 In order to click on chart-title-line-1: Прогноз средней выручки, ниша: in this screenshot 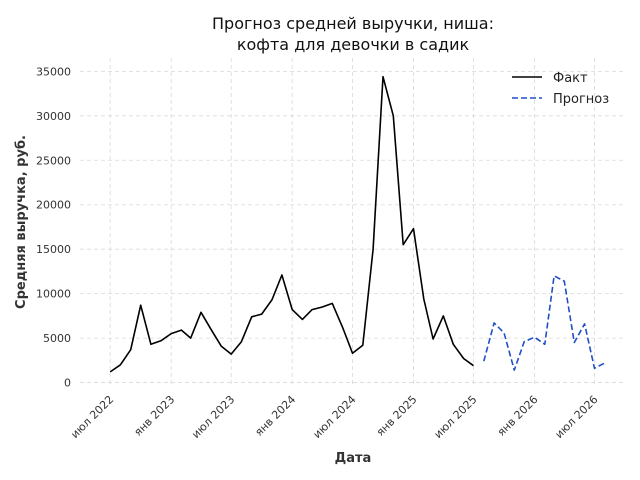, I will do `click(353, 23)`.